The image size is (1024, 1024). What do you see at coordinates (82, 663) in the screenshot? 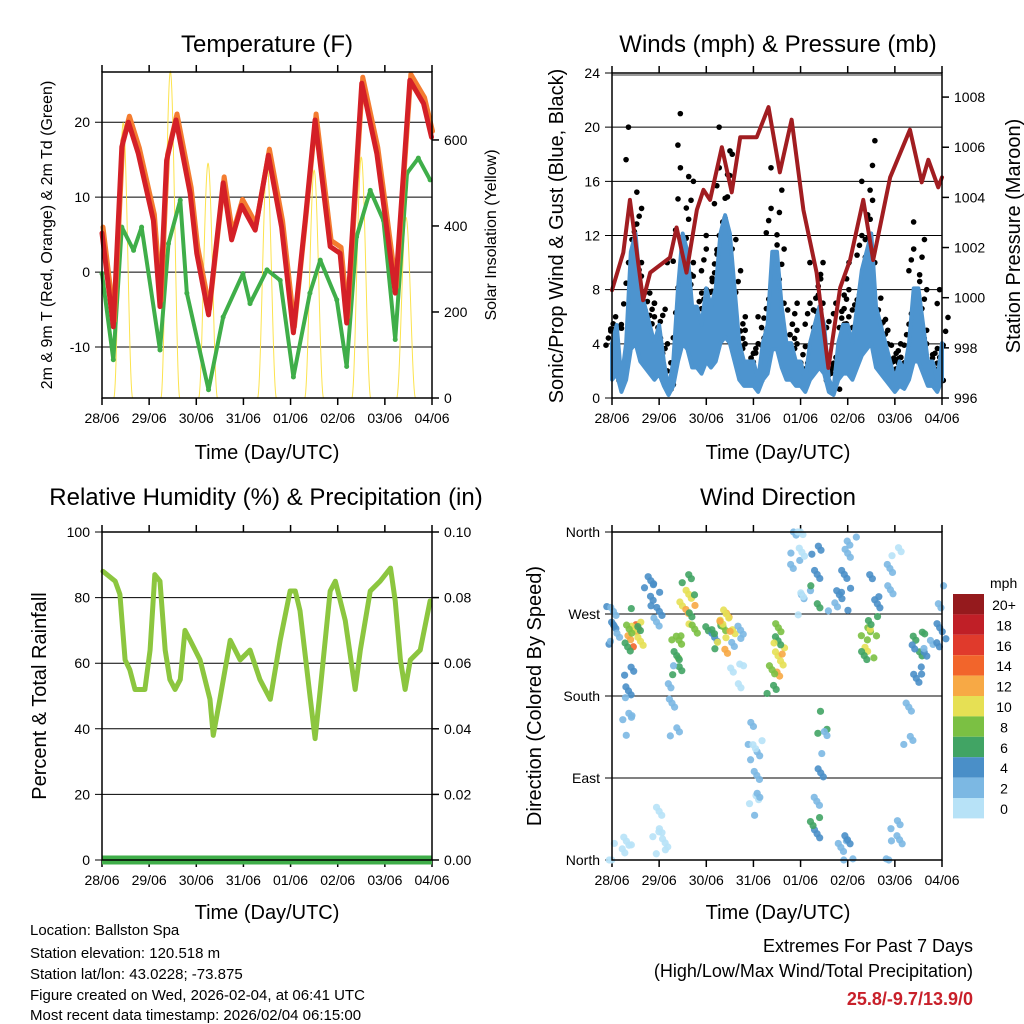
I see `y-tick-label: 60` at bounding box center [82, 663].